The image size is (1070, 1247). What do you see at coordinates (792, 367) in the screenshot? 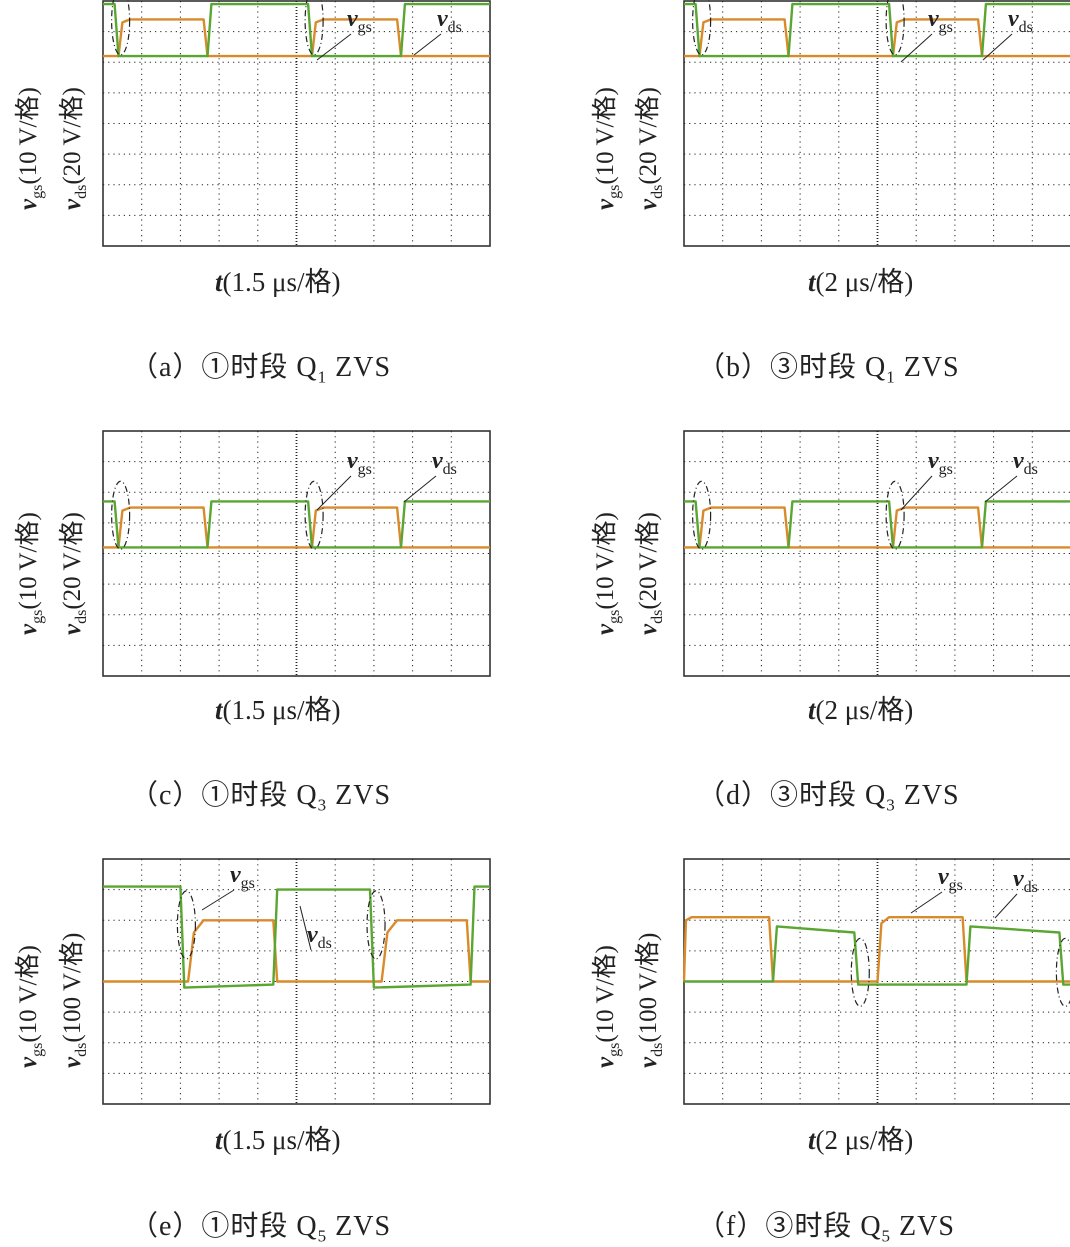
I see `caption-text: （b）③时段 Q` at bounding box center [792, 367].